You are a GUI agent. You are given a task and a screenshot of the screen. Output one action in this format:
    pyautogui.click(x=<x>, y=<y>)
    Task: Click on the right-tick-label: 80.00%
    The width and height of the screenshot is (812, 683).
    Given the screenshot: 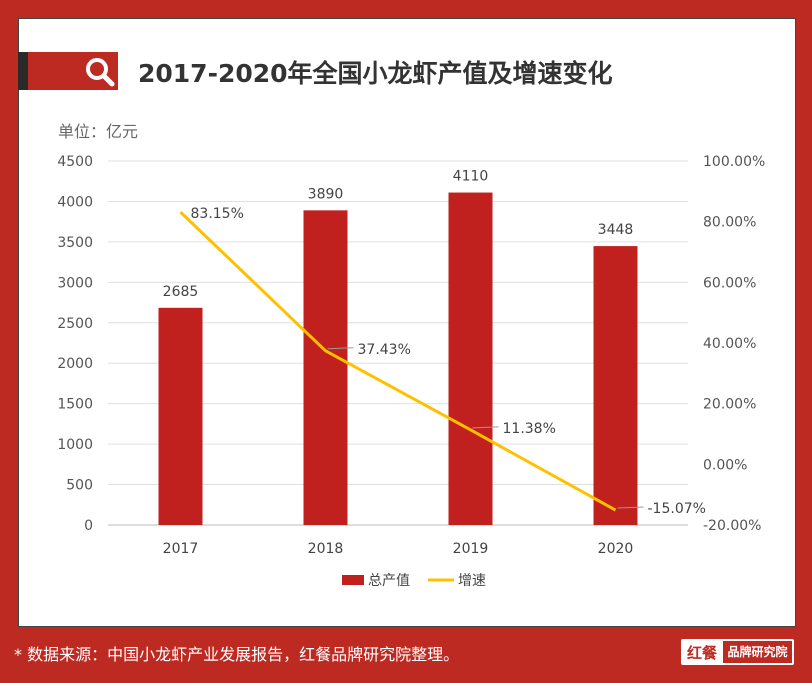 What is the action you would take?
    pyautogui.click(x=729, y=223)
    